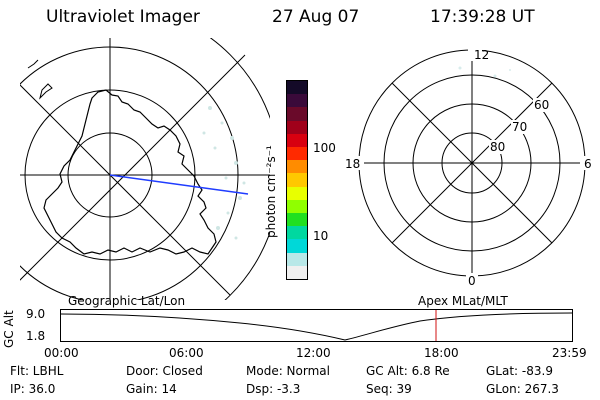 The image size is (600, 400). I want to click on mode-info: Mode: Normal, so click(288, 371).